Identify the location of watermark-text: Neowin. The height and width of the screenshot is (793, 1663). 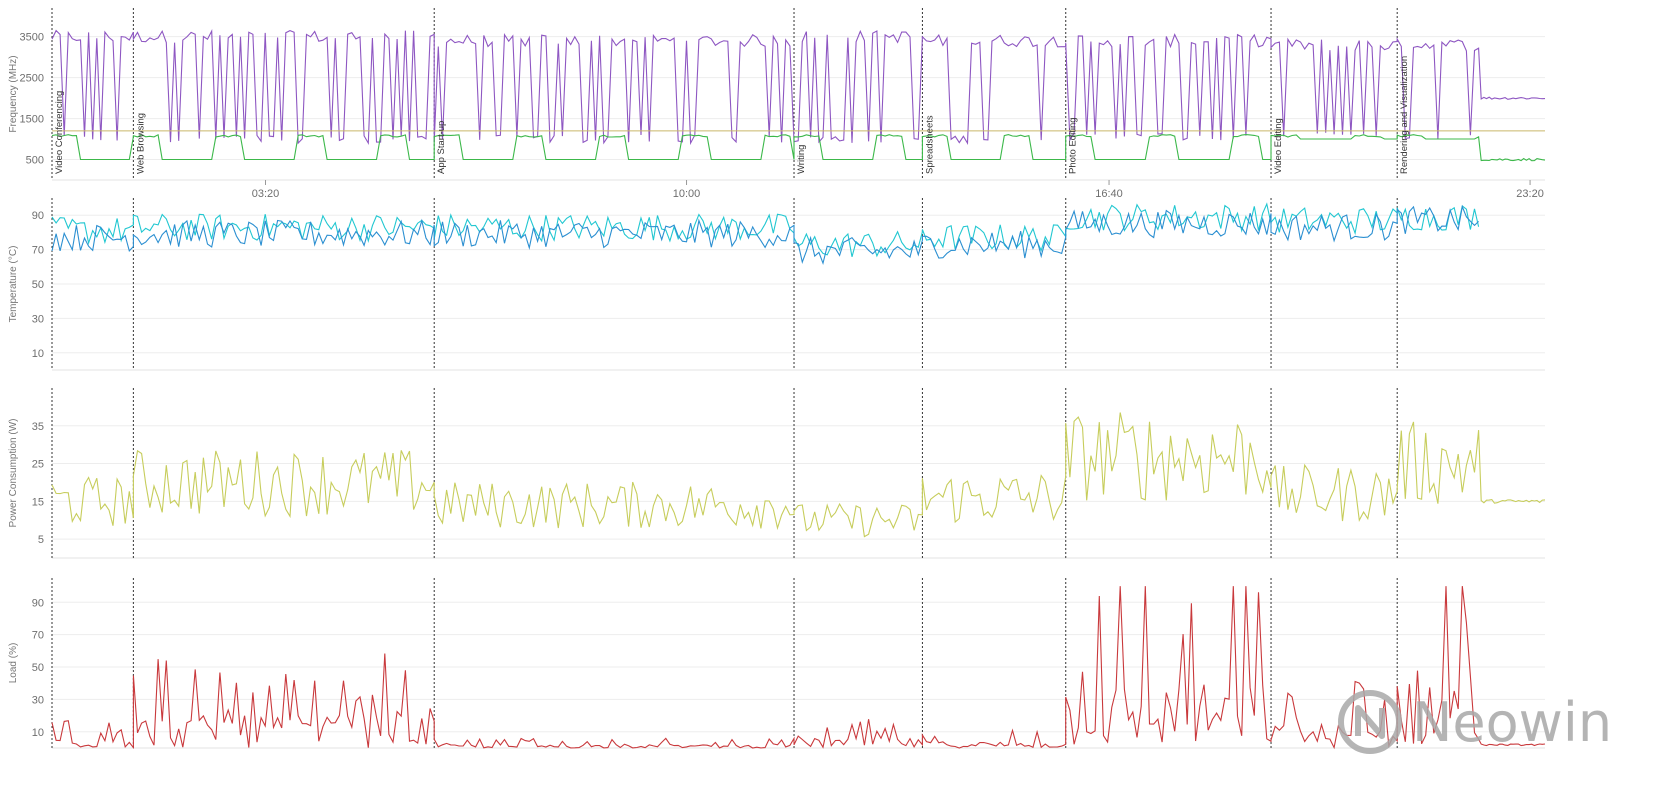
(1512, 722).